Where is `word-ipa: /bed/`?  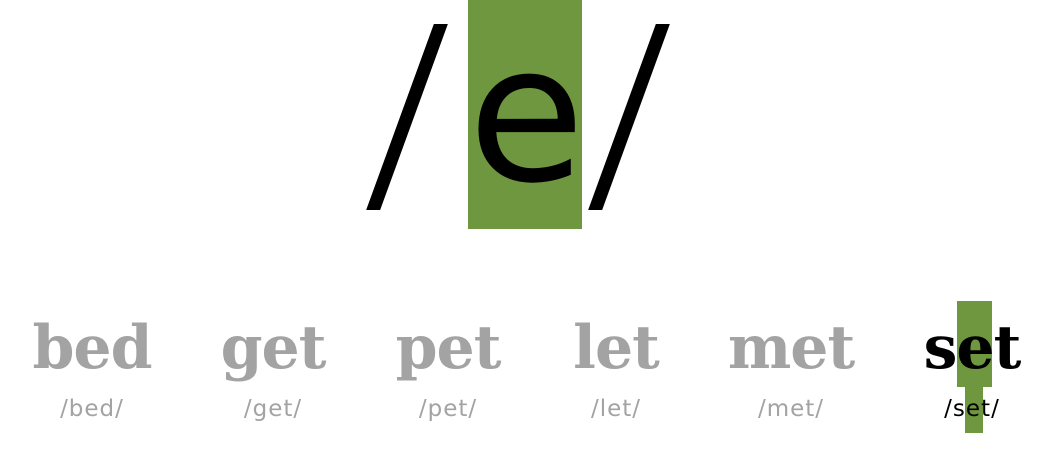
word-ipa: /bed/ is located at coordinates (92, 409).